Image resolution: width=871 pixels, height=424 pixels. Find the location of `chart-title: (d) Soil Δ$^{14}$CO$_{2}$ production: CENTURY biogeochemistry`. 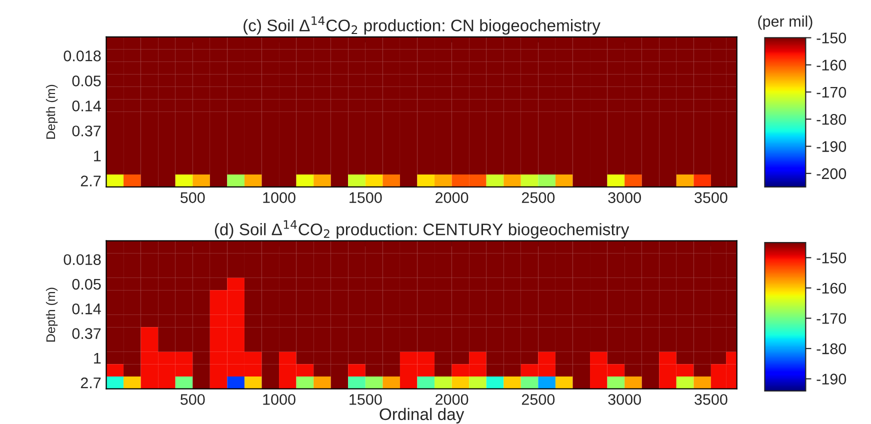

chart-title: (d) Soil Δ$^{14}$CO$_{2}$ production: CENTURY biogeochemistry is located at coordinates (422, 229).